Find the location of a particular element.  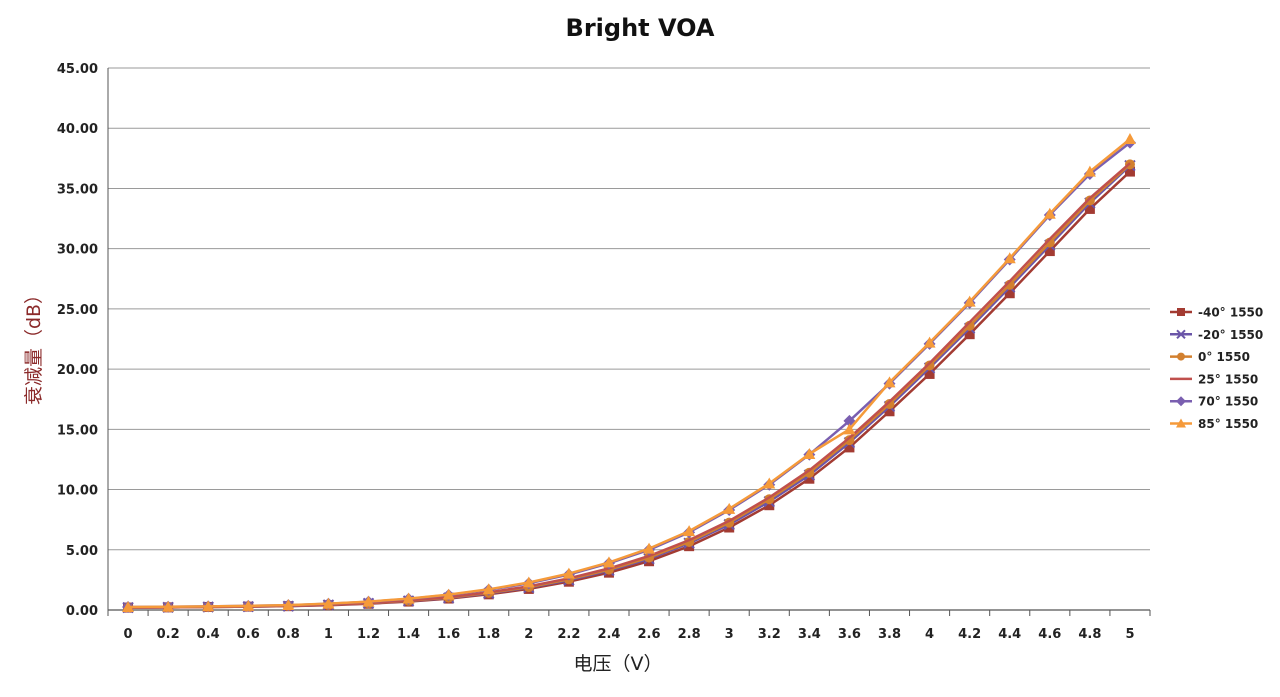

legend-entry: -20° 1550 is located at coordinates (1216, 335).